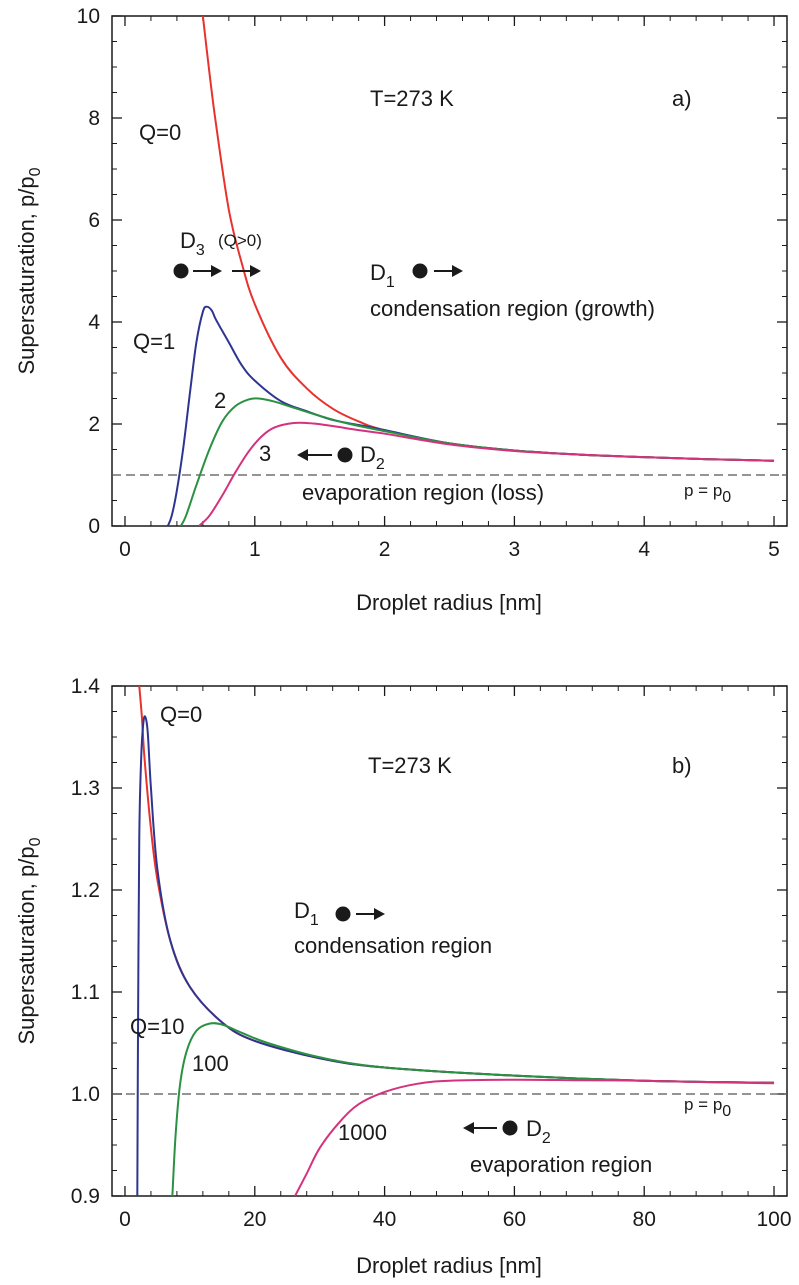 The width and height of the screenshot is (799, 1285). What do you see at coordinates (384, 1219) in the screenshot?
I see `b-x-tick-label-2: 40` at bounding box center [384, 1219].